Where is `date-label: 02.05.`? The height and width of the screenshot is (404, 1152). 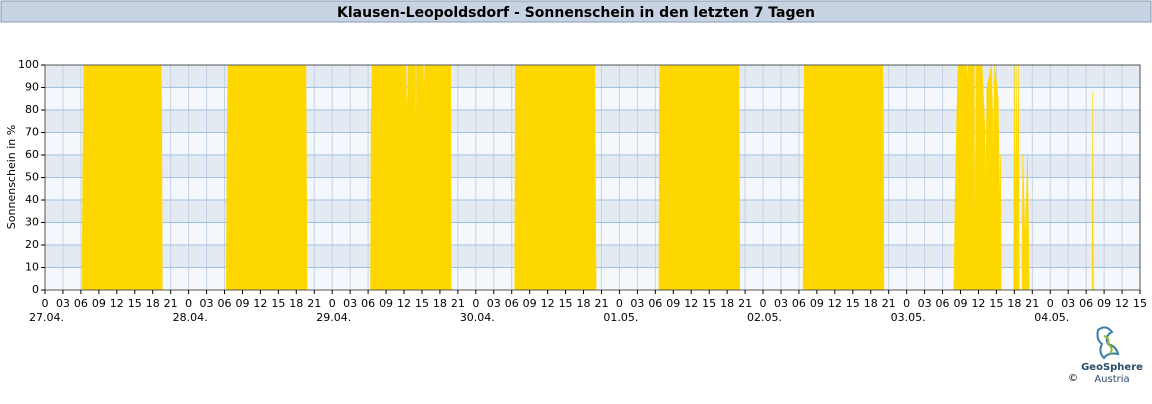
date-label: 02.05. is located at coordinates (764, 317).